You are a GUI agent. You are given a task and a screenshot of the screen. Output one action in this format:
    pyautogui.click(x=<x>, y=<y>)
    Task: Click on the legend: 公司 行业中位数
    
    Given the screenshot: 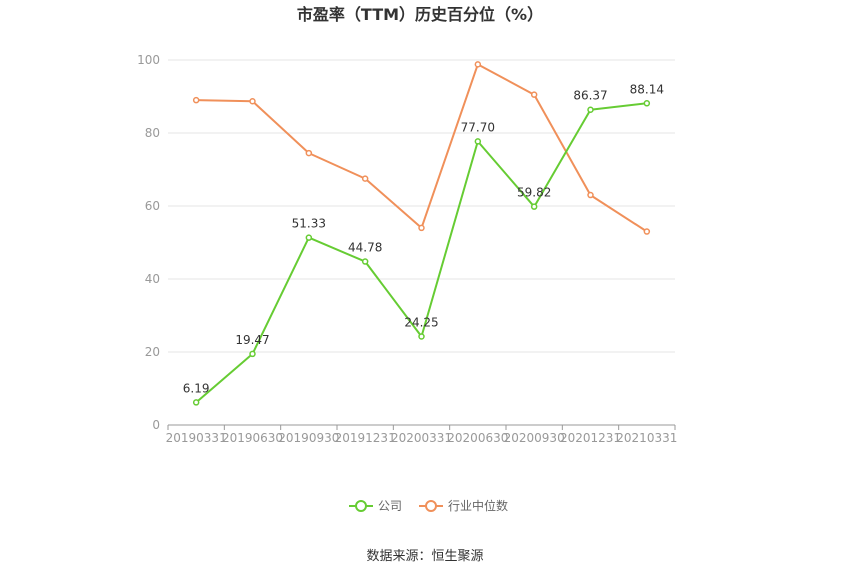 What is the action you would take?
    pyautogui.click(x=428, y=505)
    